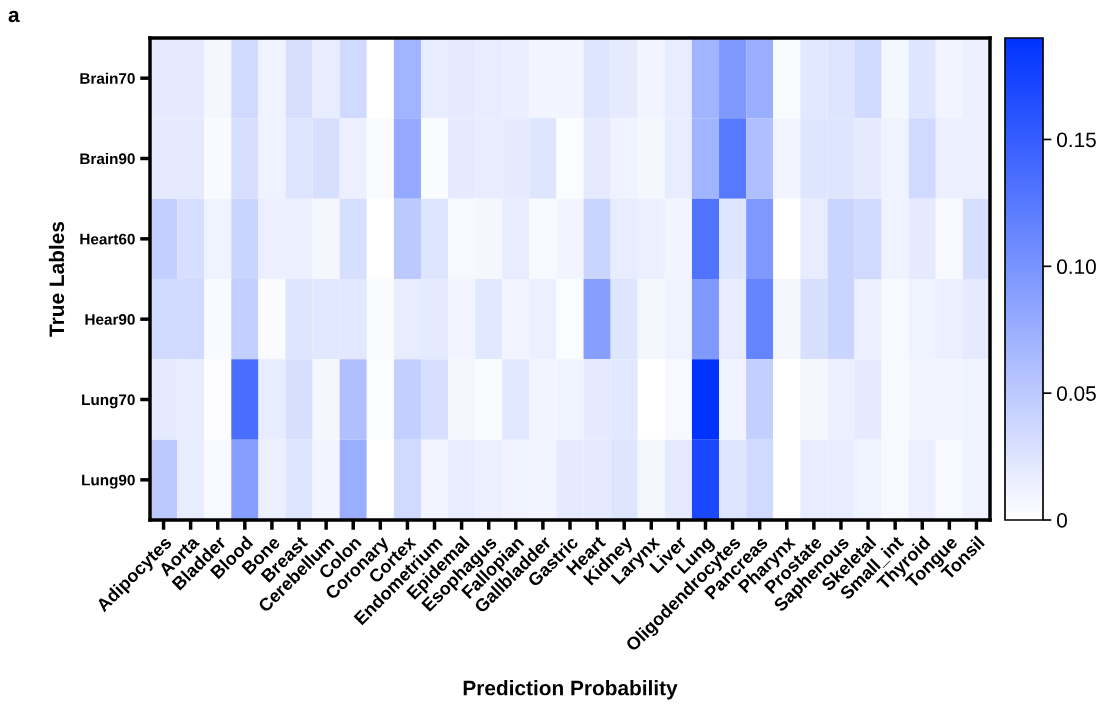  I want to click on y-tick-label: Hear90, so click(110, 319).